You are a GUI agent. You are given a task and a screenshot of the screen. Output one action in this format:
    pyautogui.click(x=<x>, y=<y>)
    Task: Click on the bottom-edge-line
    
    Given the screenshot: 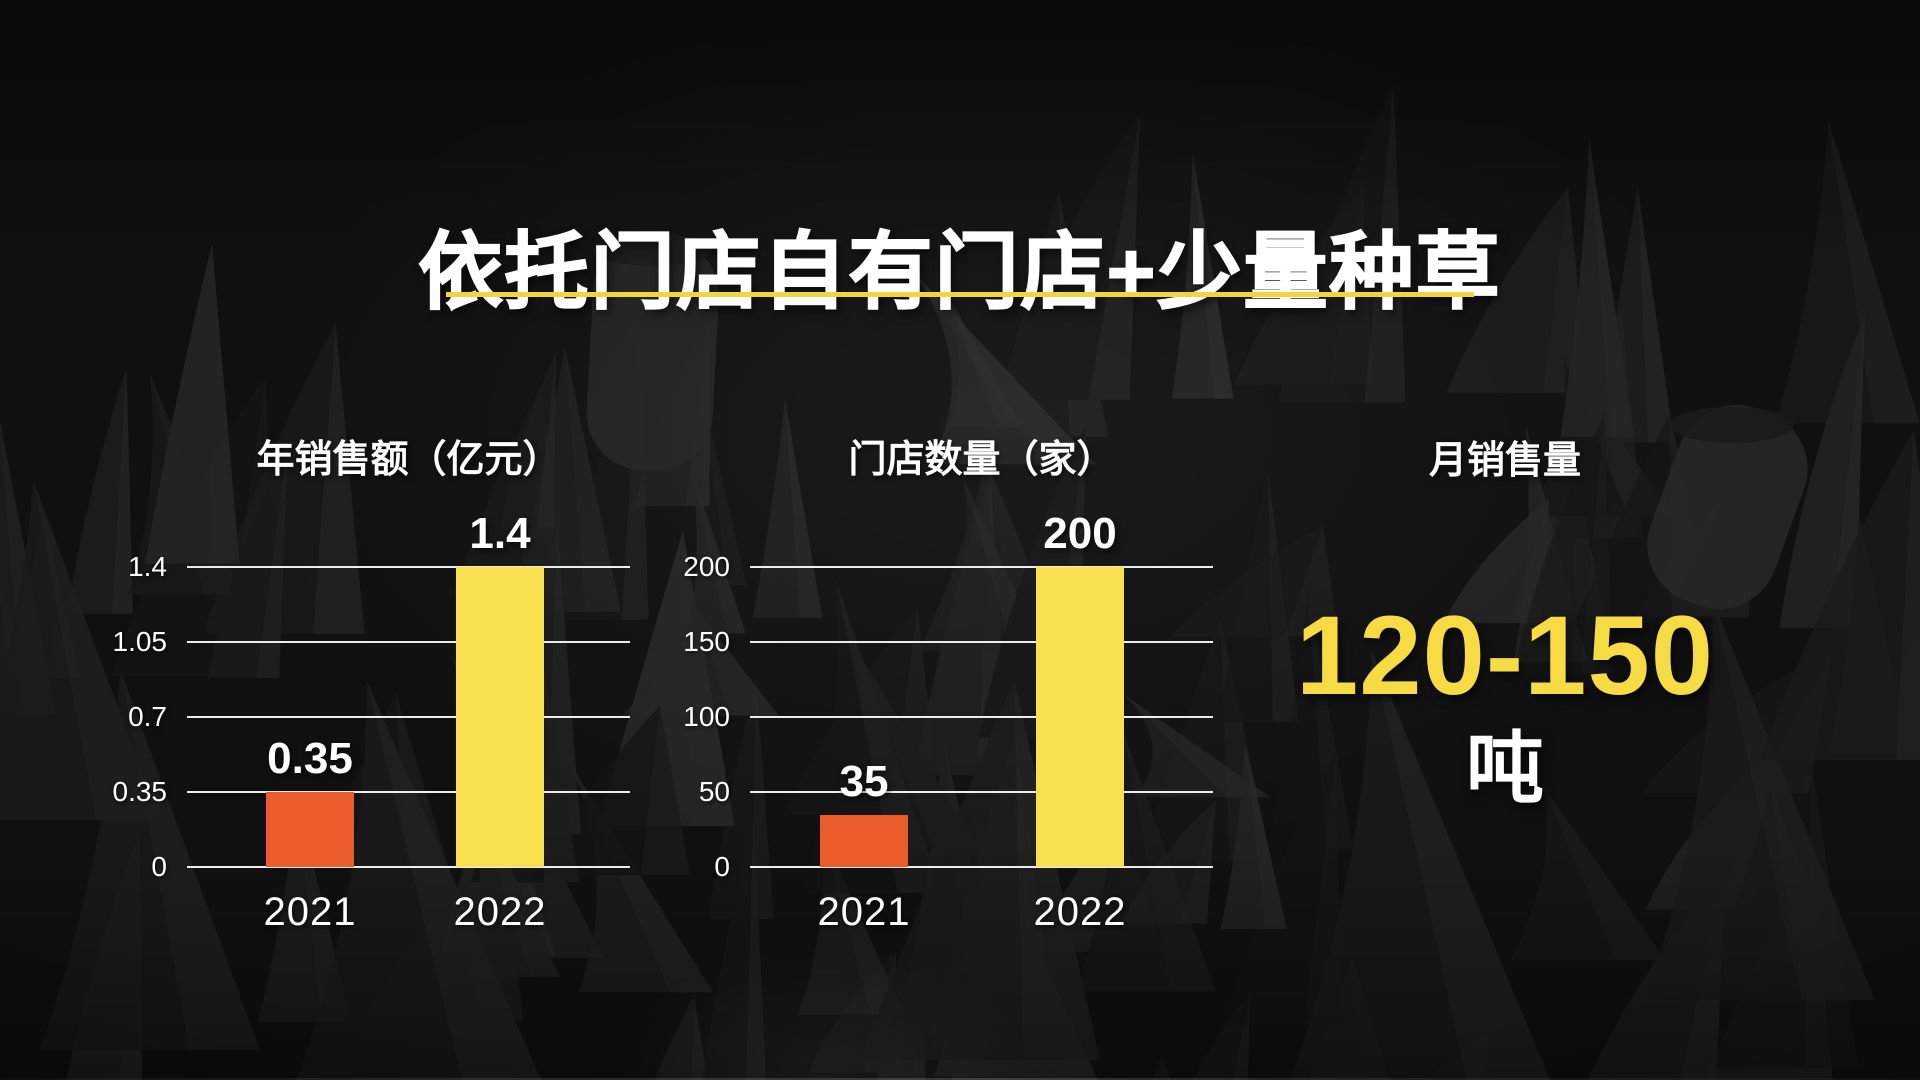 What is the action you would take?
    pyautogui.click(x=960, y=1079)
    